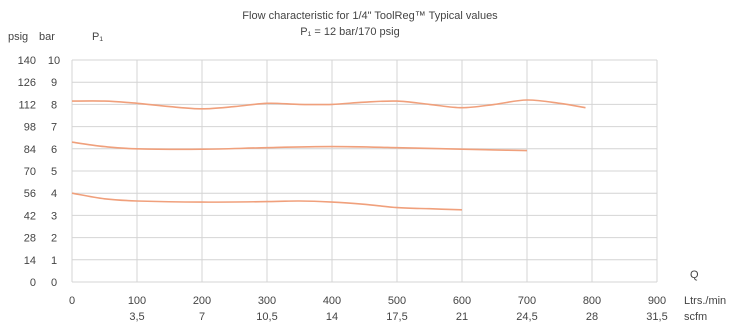  Describe the element at coordinates (72, 301) in the screenshot. I see `x-tick-label-ltrs: 0` at that location.